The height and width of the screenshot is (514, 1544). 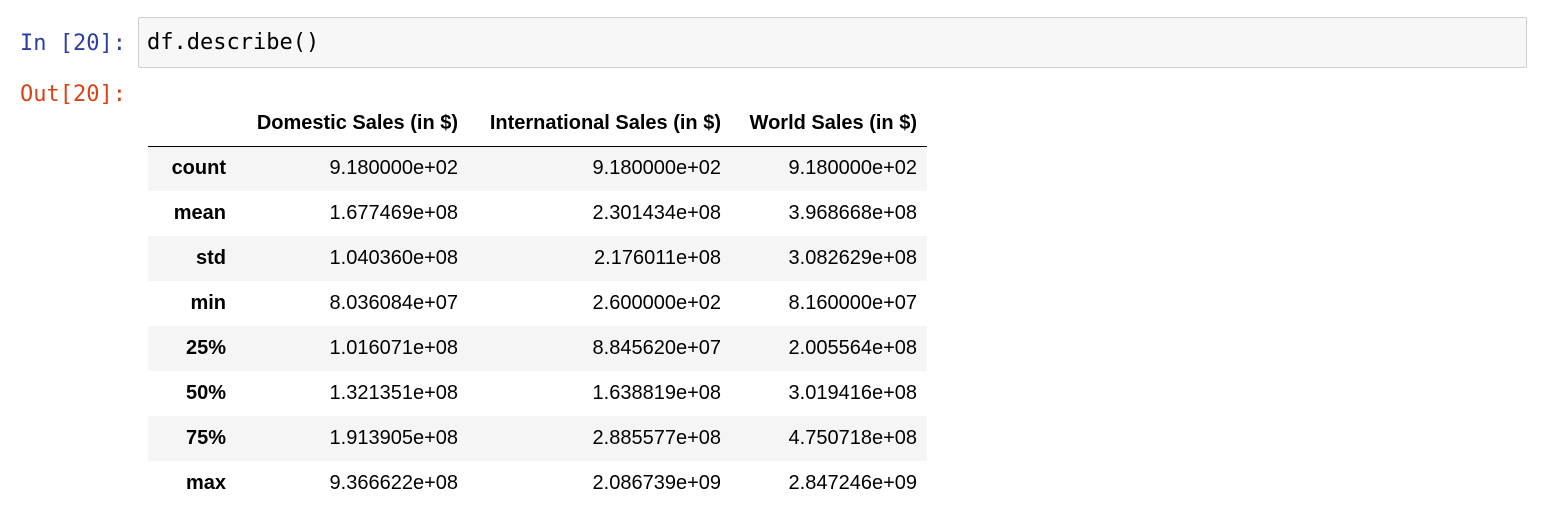 I want to click on table-cell: 2.600000e+02, so click(x=656, y=303).